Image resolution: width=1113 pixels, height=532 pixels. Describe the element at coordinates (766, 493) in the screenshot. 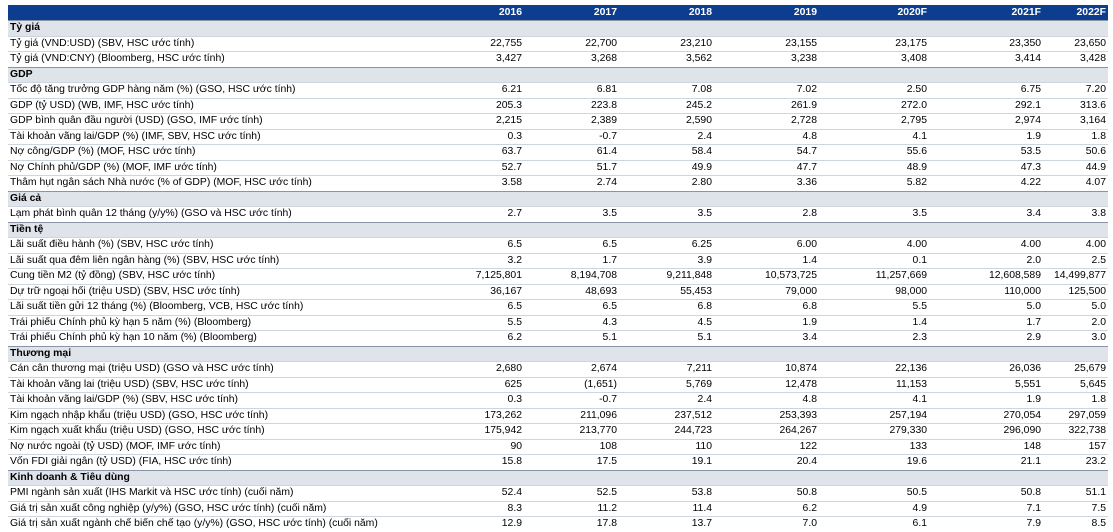

I see `value-cell: 50.8` at that location.